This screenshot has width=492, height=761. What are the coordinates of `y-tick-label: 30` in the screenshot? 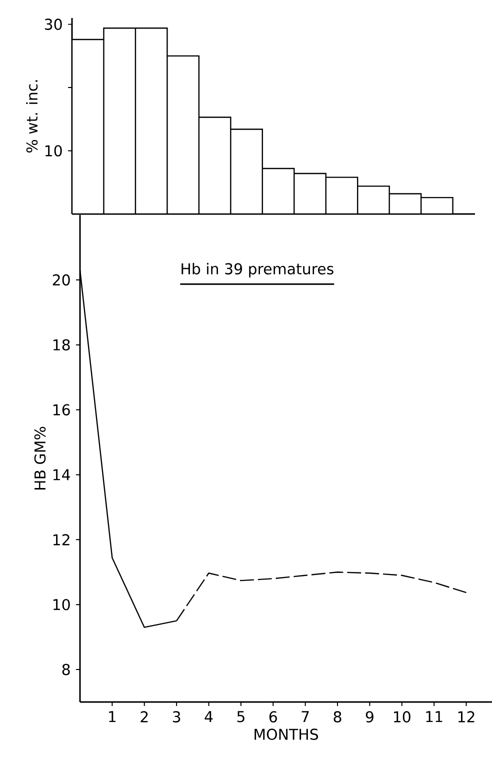 It's located at (53, 24).